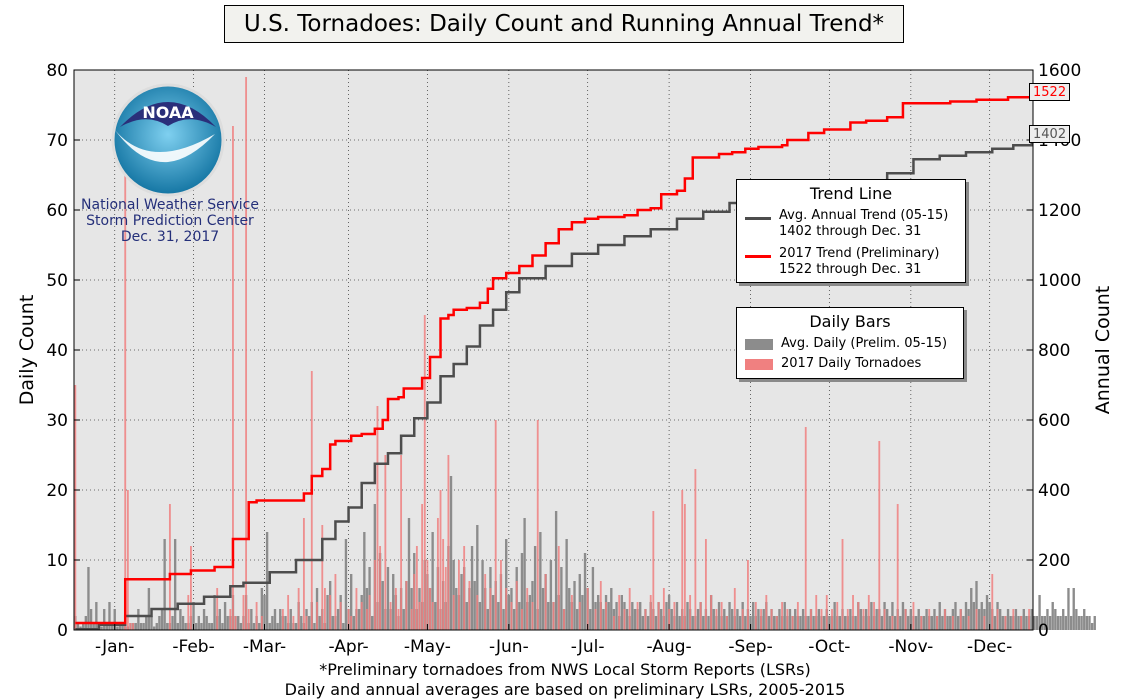 The height and width of the screenshot is (700, 1130). What do you see at coordinates (170, 205) in the screenshot?
I see `watermark-line1: National Weather Service` at bounding box center [170, 205].